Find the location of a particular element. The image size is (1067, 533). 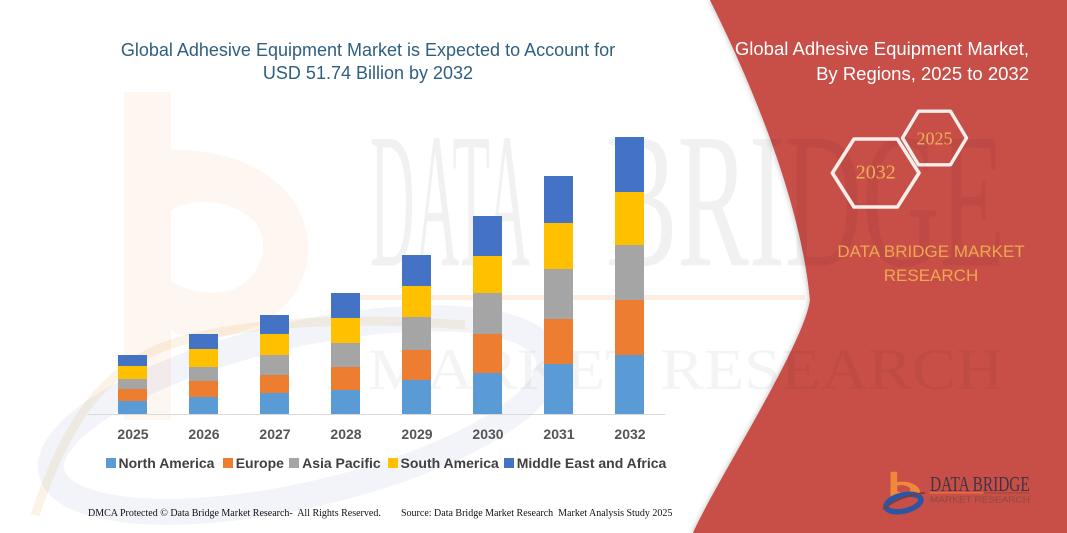

svg-text: 2025 is located at coordinates (935, 139).